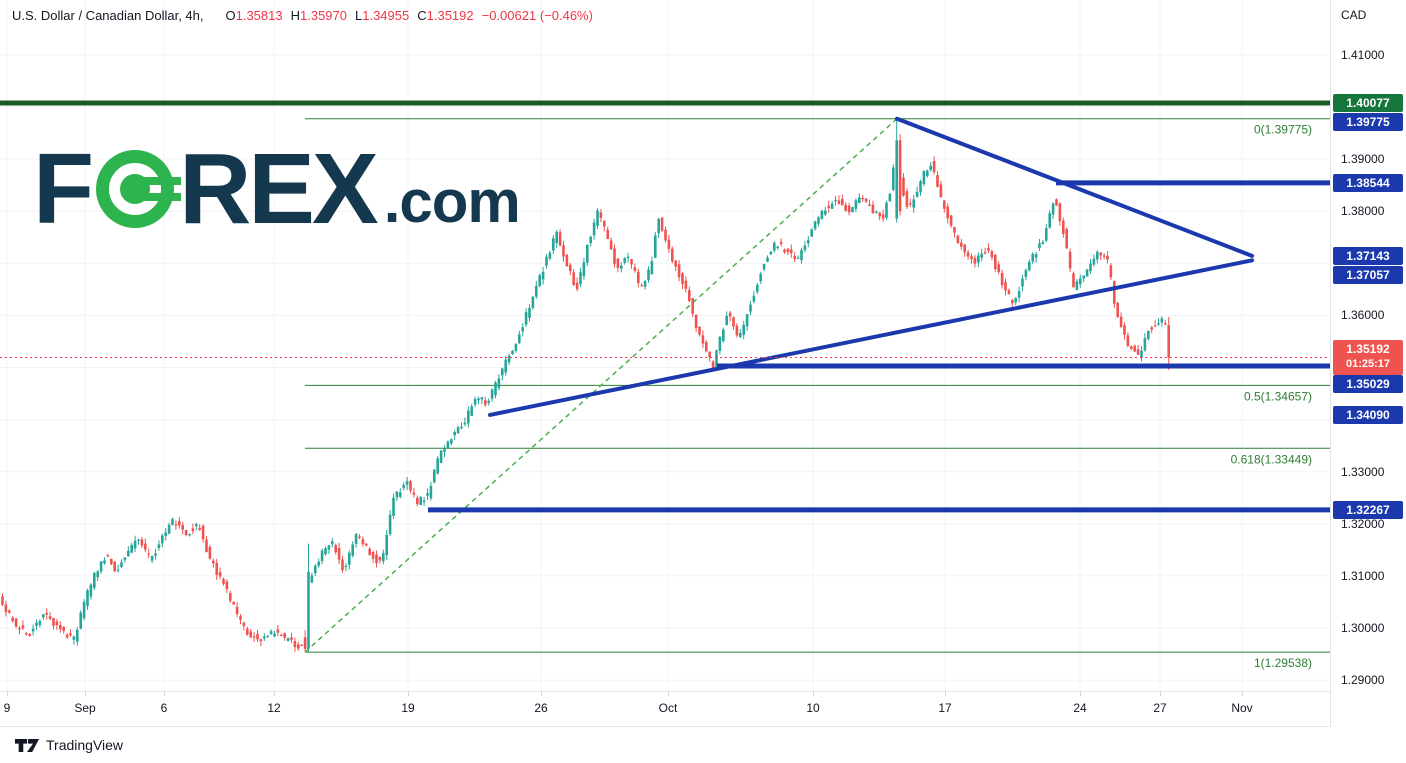  I want to click on price-tick-label: 1.39000, so click(1363, 159).